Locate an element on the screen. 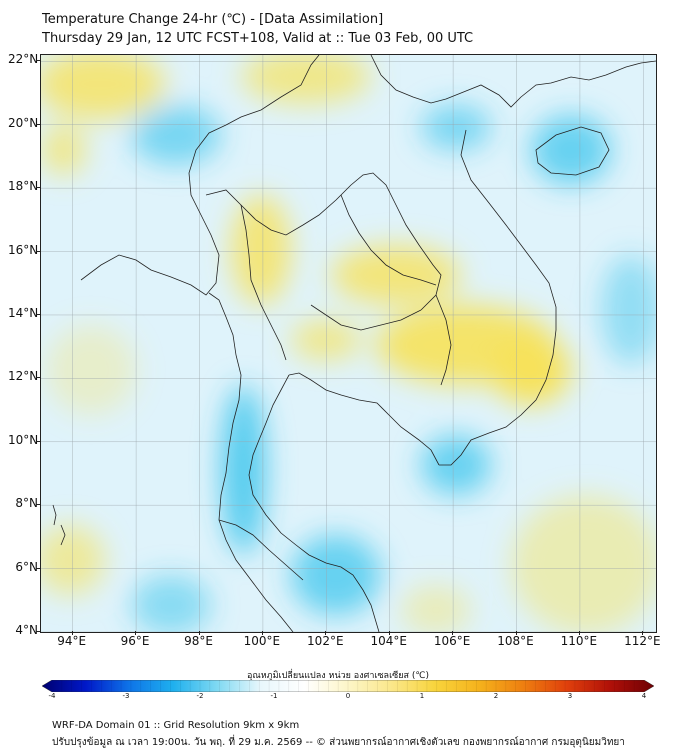 This screenshot has width=676, height=756. colorbar-tick-label: 1 is located at coordinates (422, 696).